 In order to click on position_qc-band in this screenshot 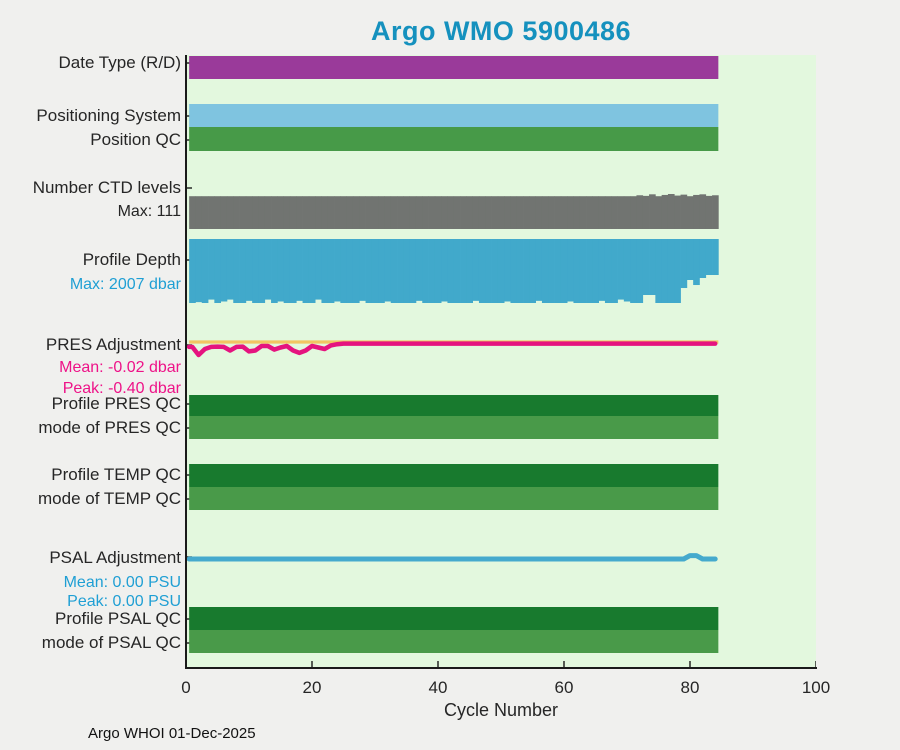, I will do `click(454, 139)`.